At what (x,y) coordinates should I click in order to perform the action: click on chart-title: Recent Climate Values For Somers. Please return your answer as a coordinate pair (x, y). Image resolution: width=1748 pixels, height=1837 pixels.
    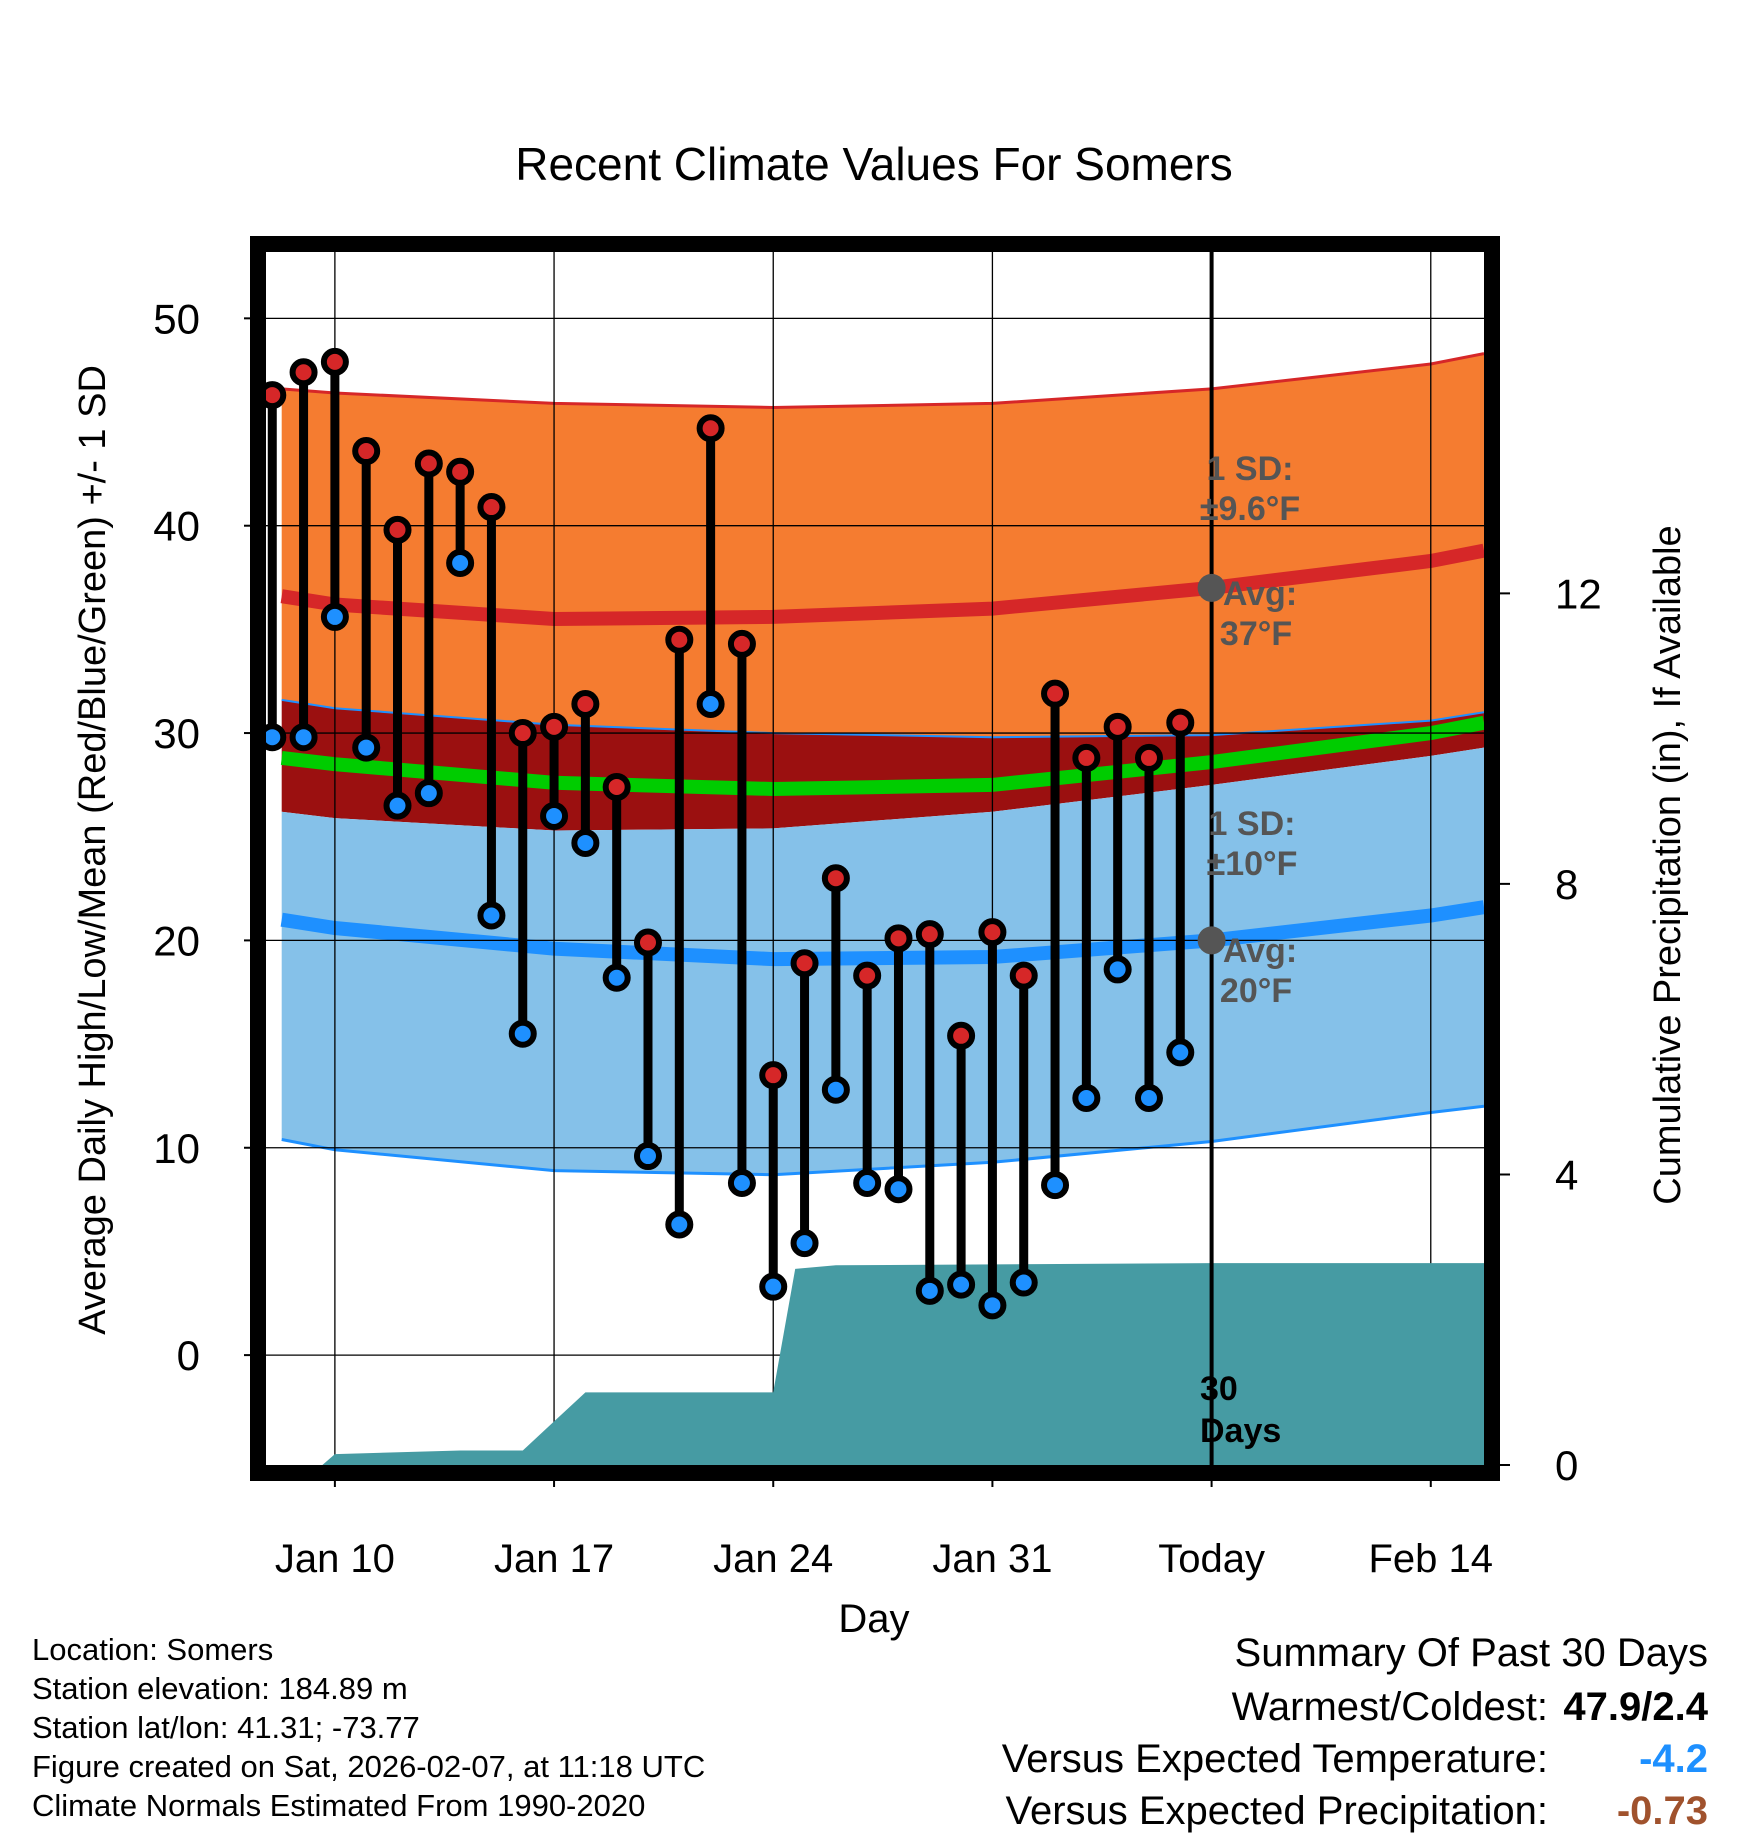
    Looking at the image, I should click on (874, 164).